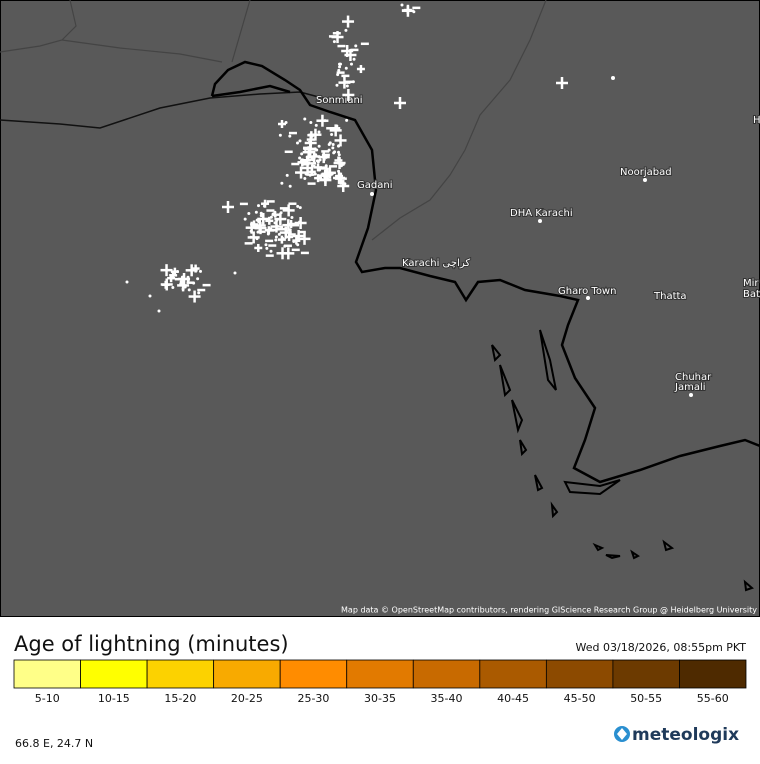 This screenshot has width=760, height=764. I want to click on place-label: Thatta, so click(670, 296).